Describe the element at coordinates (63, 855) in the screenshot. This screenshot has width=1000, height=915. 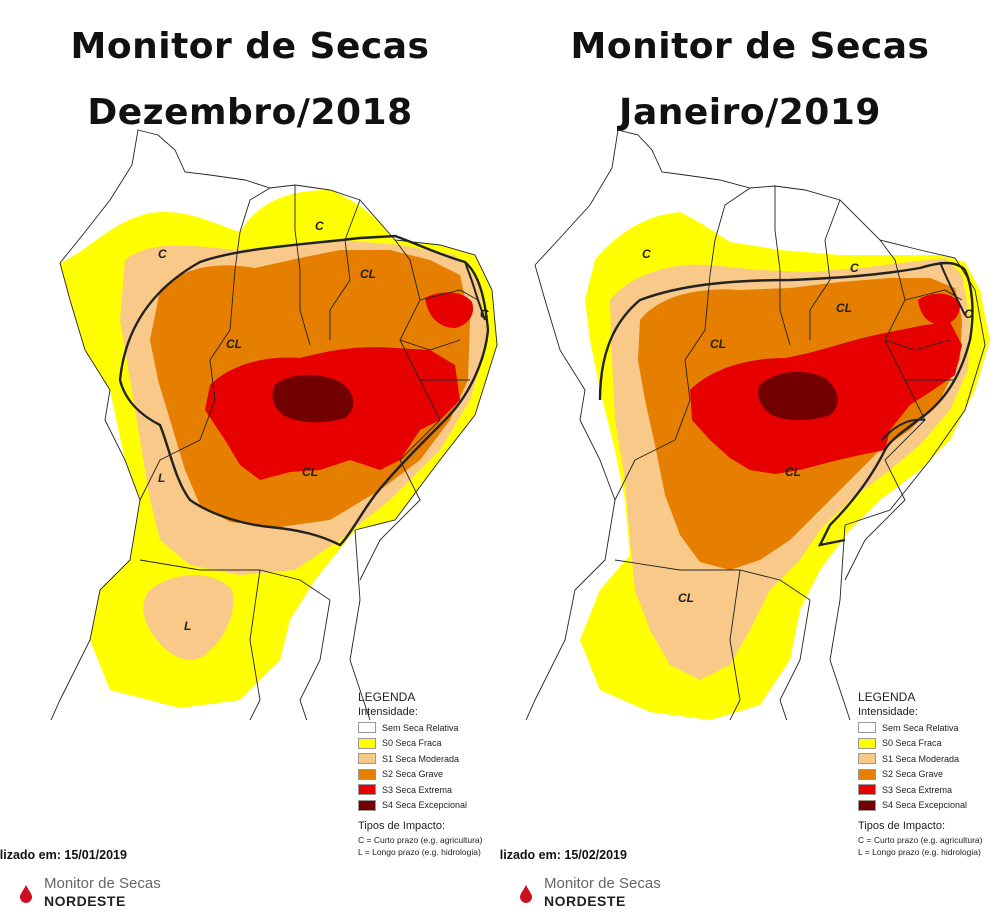
I see `updated-date-text: Atualizado em: 15/01/2019` at that location.